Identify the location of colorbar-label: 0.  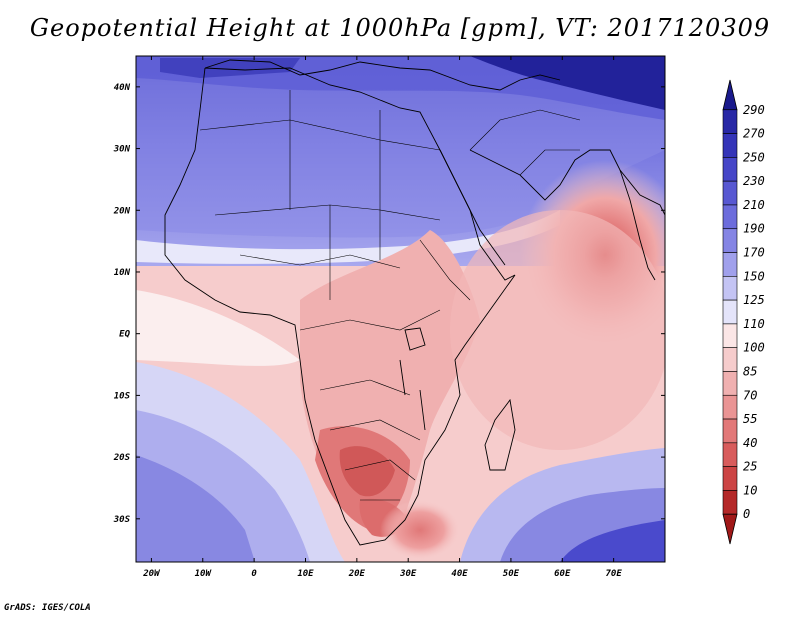
(746, 514).